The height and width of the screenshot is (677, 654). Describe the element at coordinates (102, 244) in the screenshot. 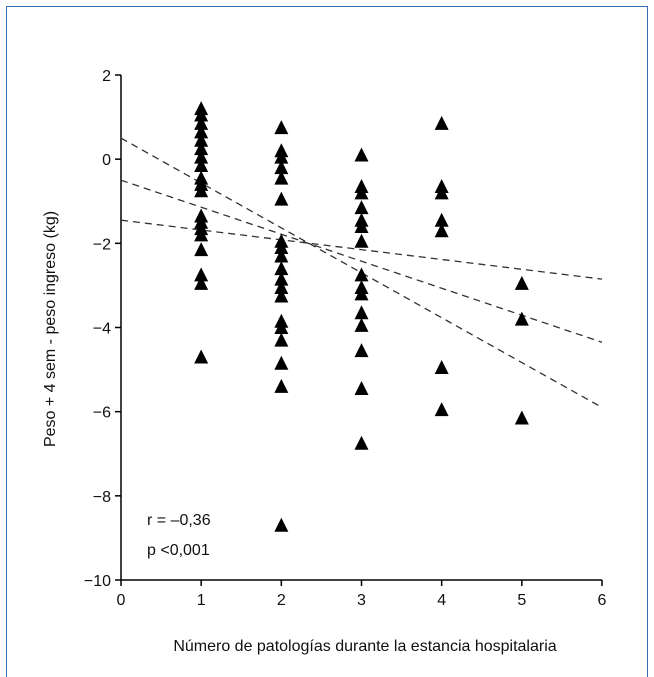

I see `y-tick-label: −2` at that location.